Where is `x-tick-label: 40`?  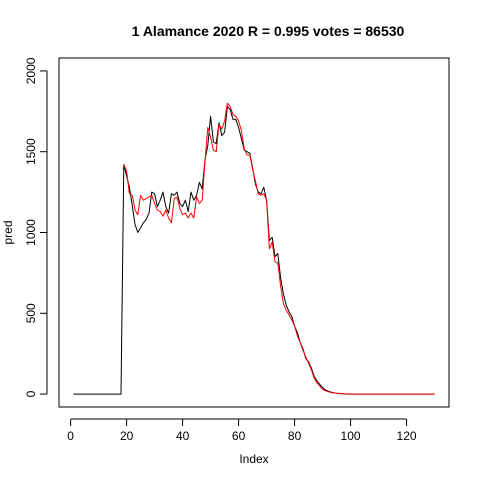
x-tick-label: 40 is located at coordinates (183, 436).